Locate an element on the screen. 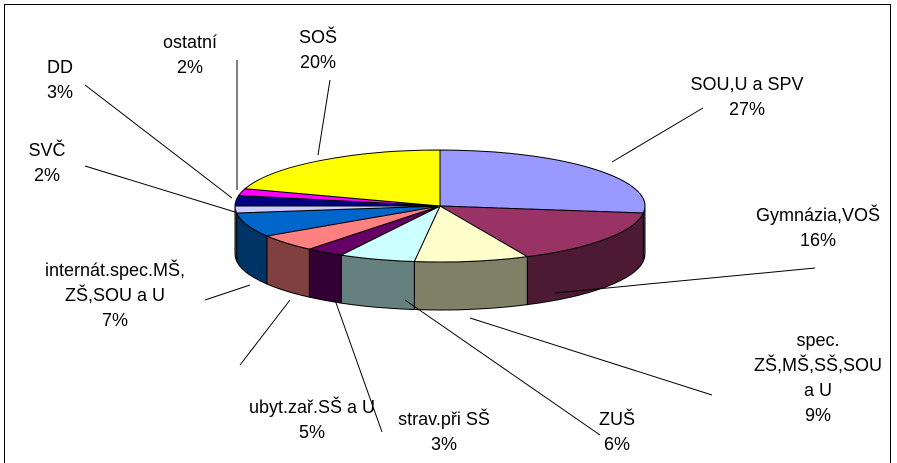 Image resolution: width=897 pixels, height=463 pixels. label-name: ubyt.zař.SŠ a U is located at coordinates (312, 407).